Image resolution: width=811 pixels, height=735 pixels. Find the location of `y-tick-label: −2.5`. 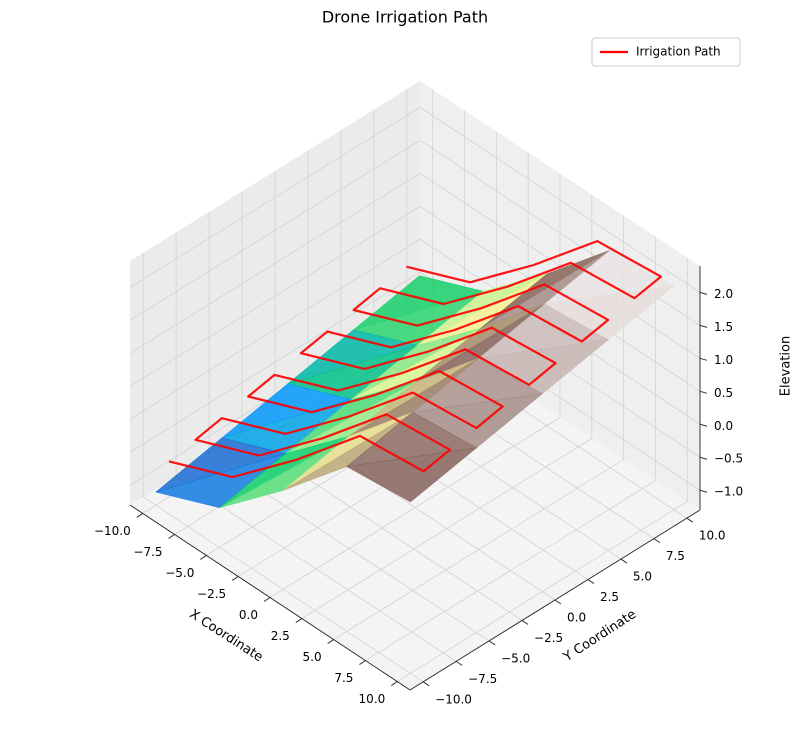

y-tick-label: −2.5 is located at coordinates (548, 638).